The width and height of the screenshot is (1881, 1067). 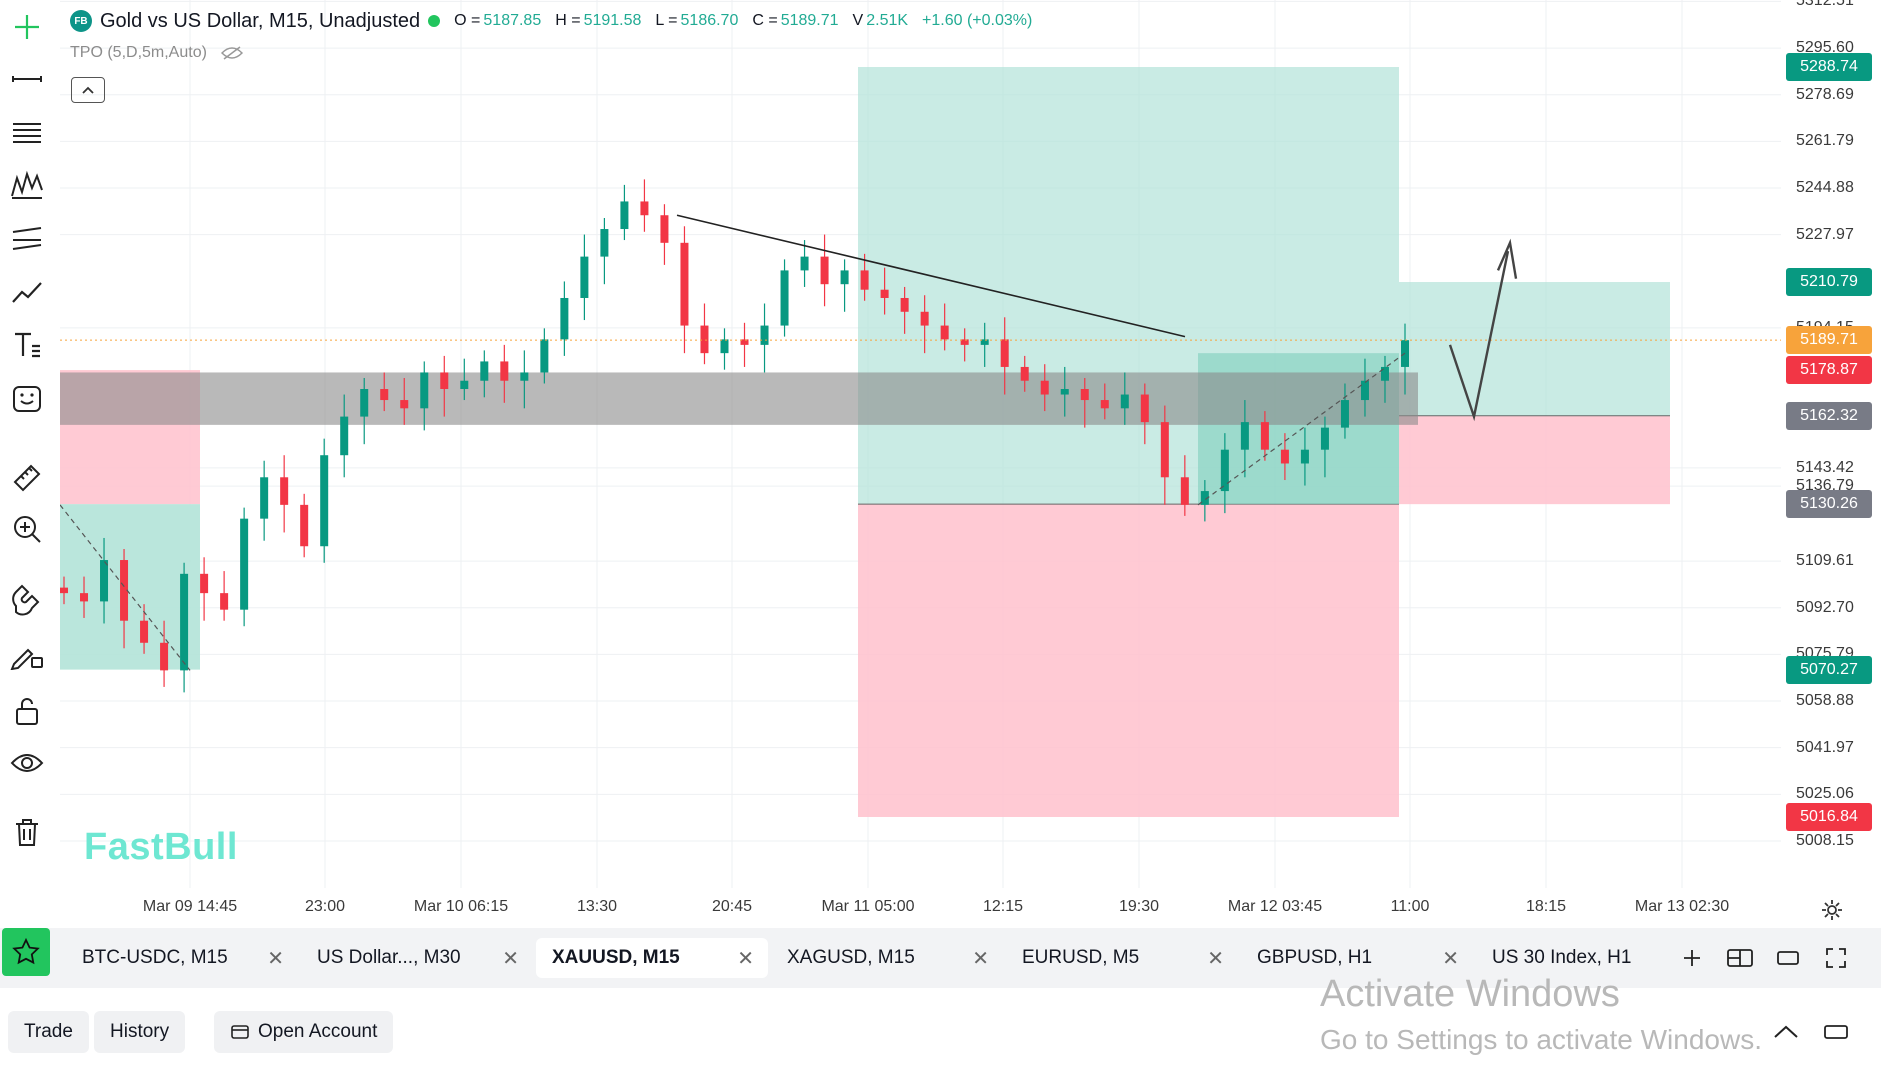 What do you see at coordinates (417, 958) in the screenshot?
I see `tab-us-dollar-m30: US Dollar..., M30 ✕` at bounding box center [417, 958].